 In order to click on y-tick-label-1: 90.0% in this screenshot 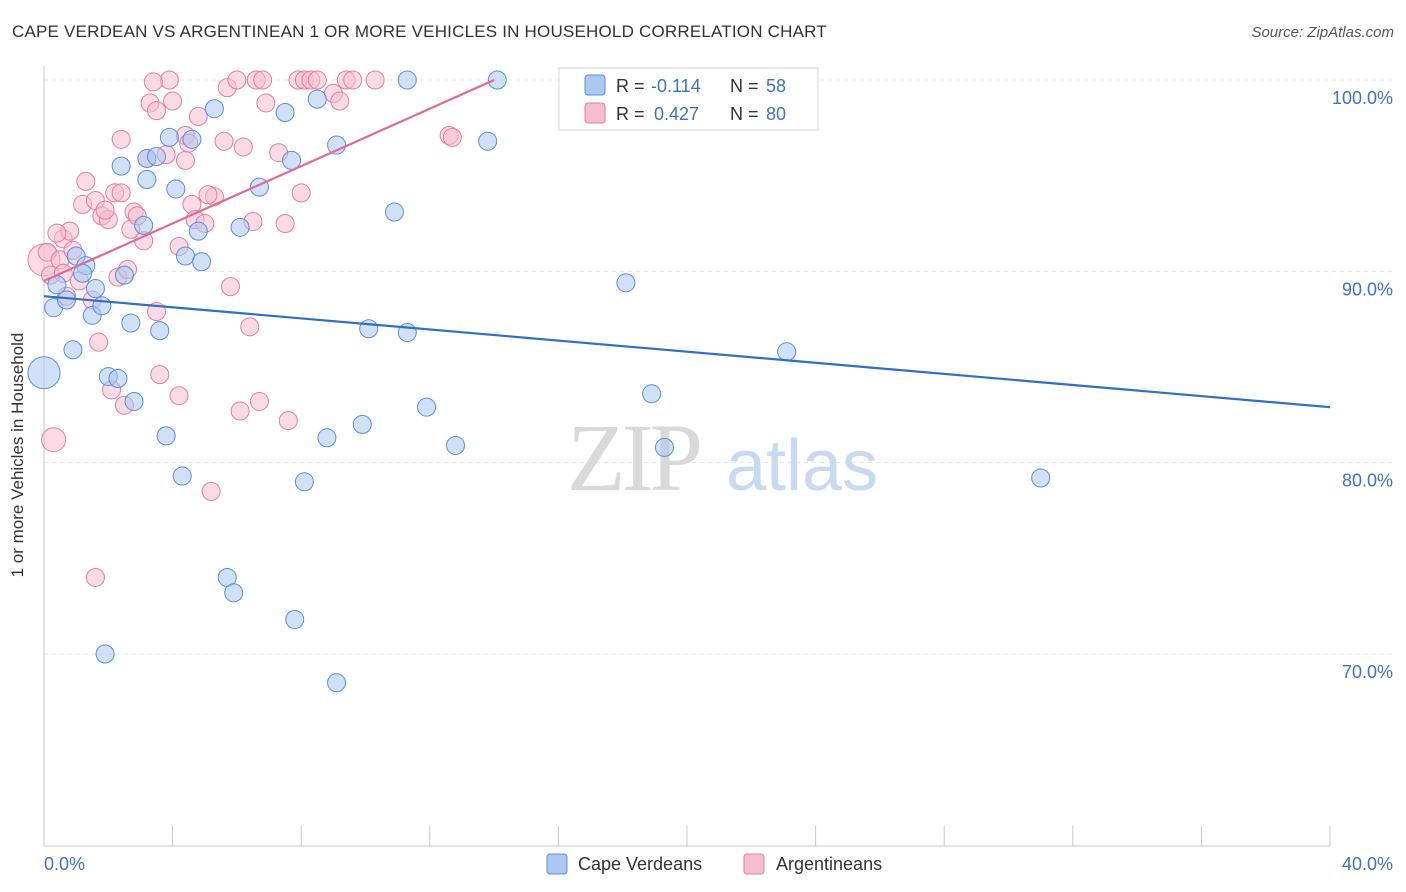, I will do `click(1367, 289)`.